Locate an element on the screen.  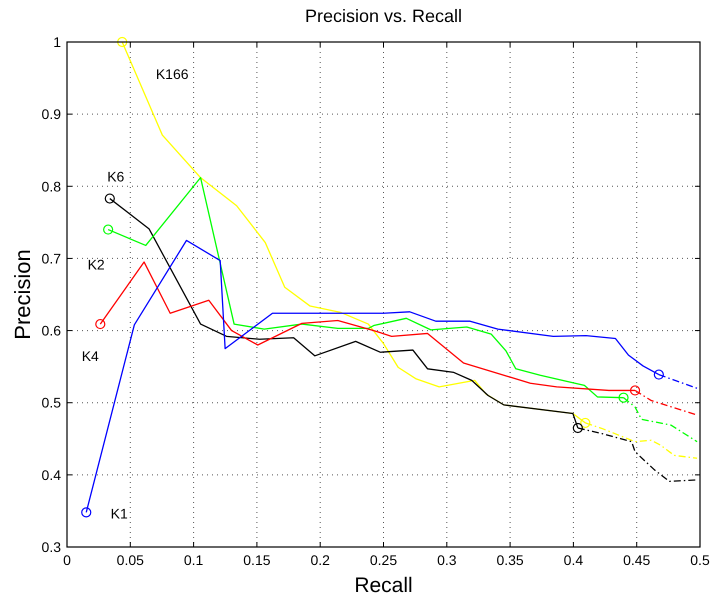
x-tick-label: 0.45 is located at coordinates (637, 560).